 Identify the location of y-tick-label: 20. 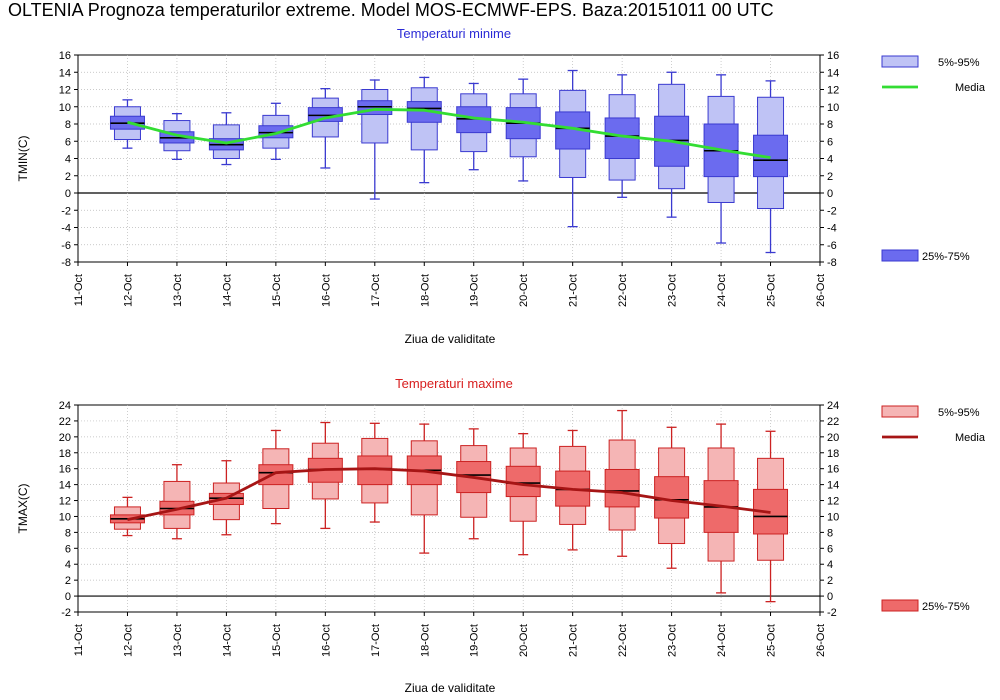
(65, 438).